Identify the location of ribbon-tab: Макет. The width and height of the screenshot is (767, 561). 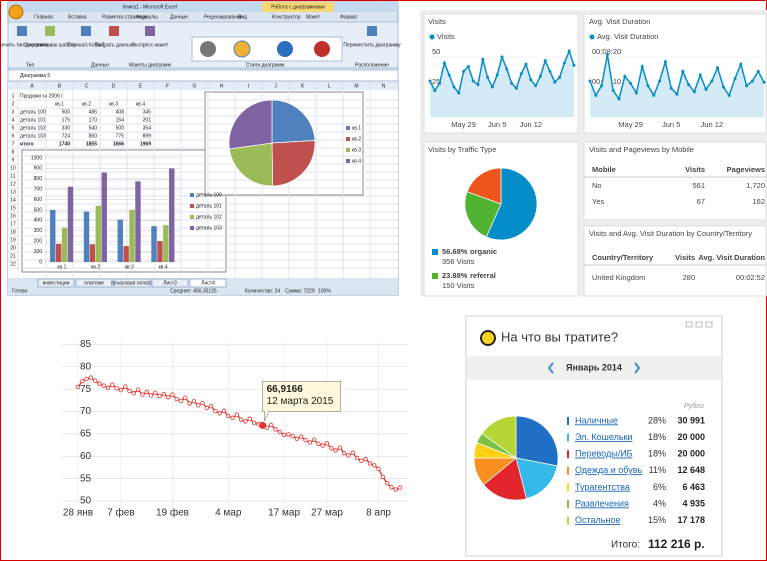
(313, 17).